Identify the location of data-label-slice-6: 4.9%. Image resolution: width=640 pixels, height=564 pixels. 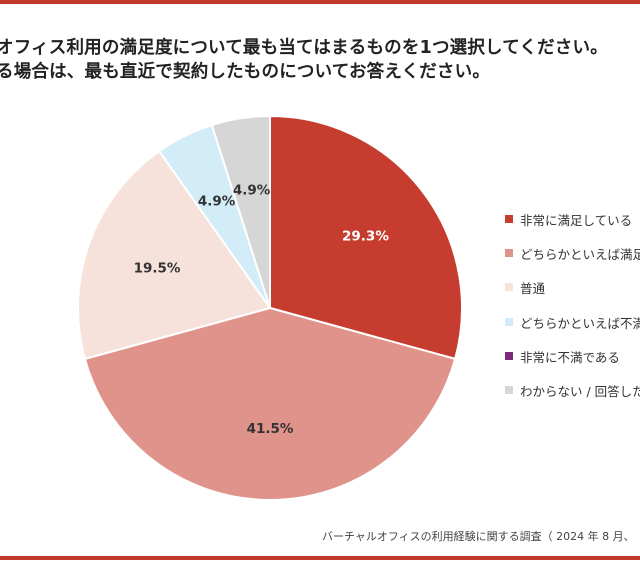
(252, 190).